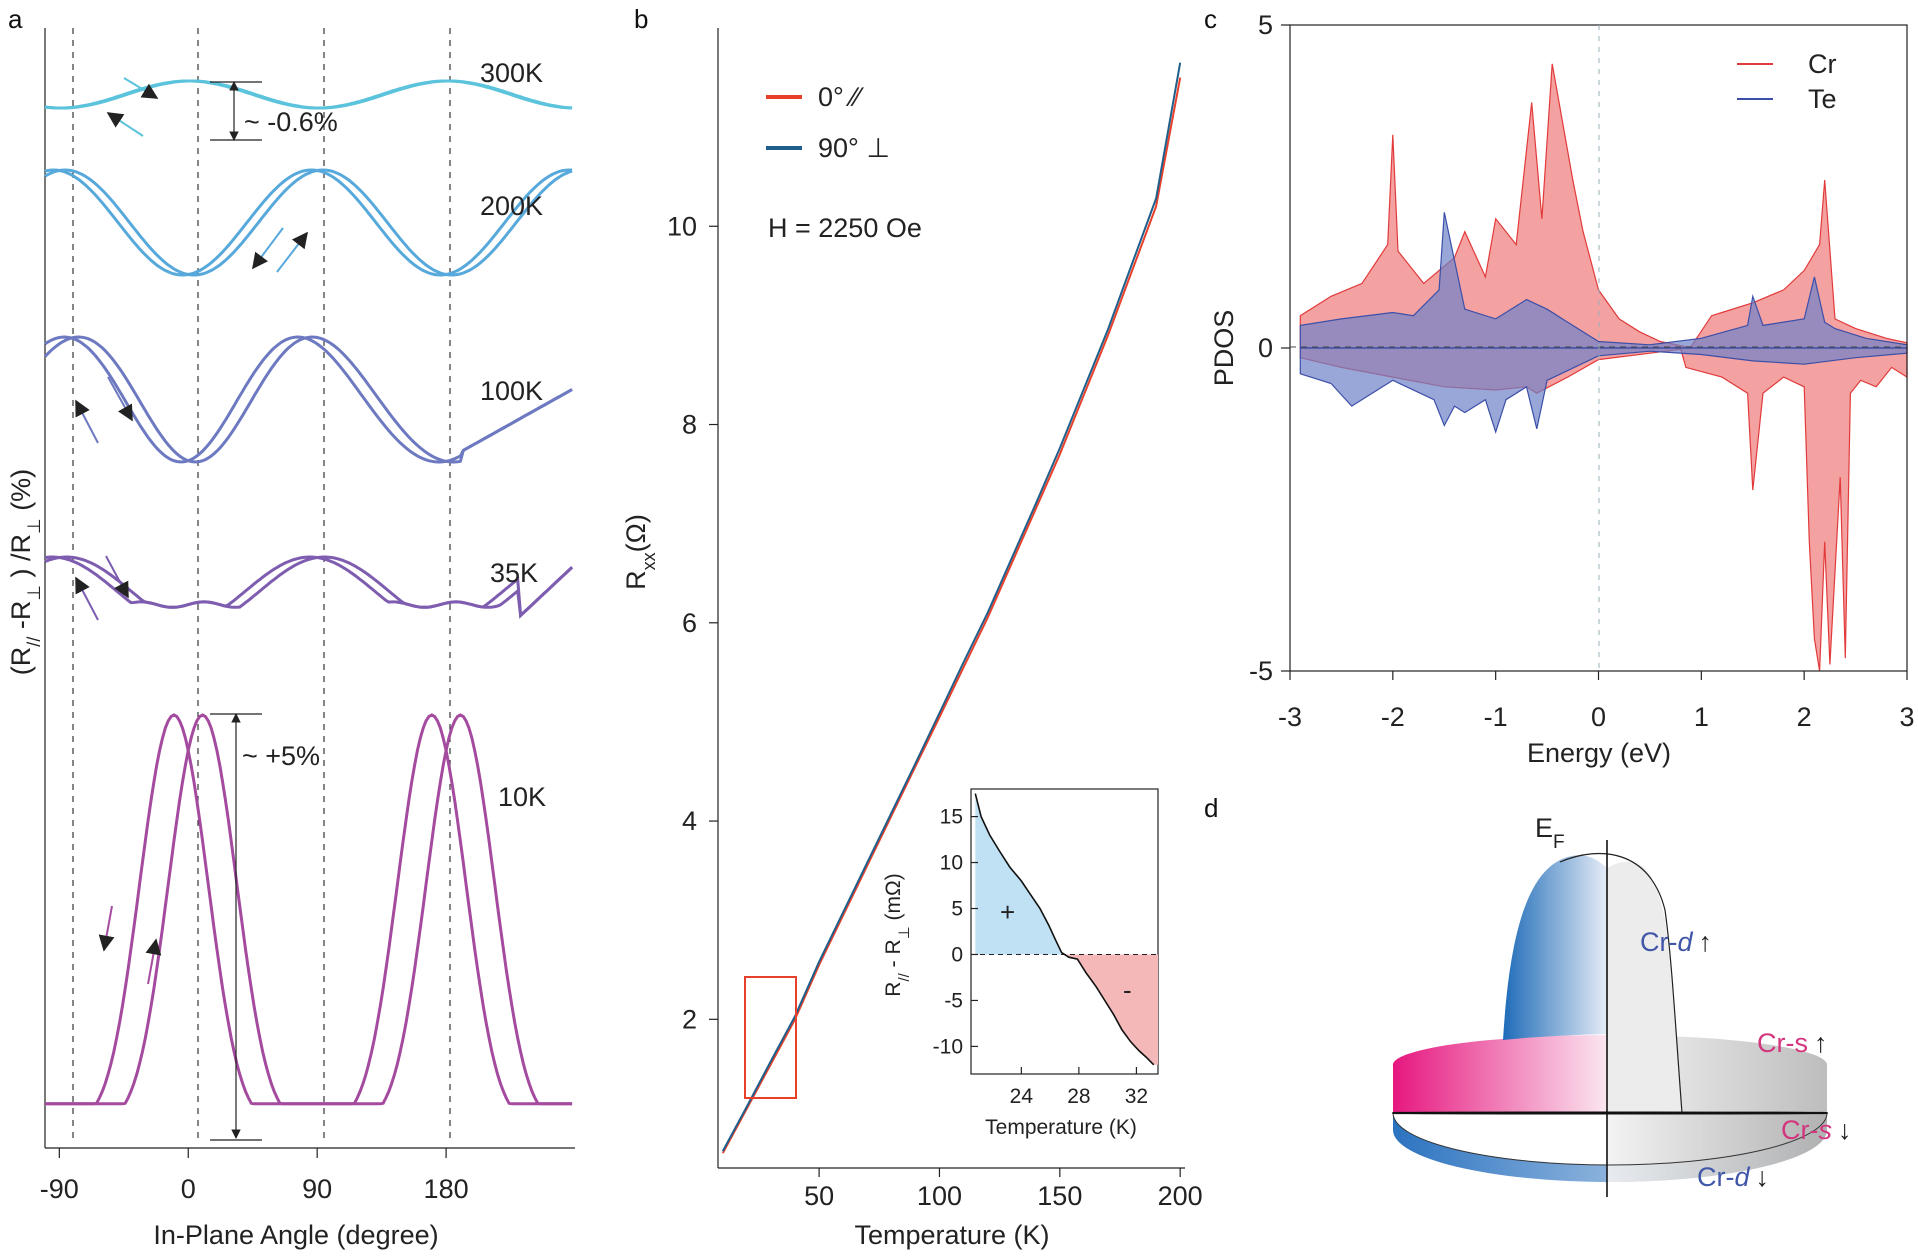  Describe the element at coordinates (893, 989) in the screenshot. I see `inset-ylabel-part: R` at that location.